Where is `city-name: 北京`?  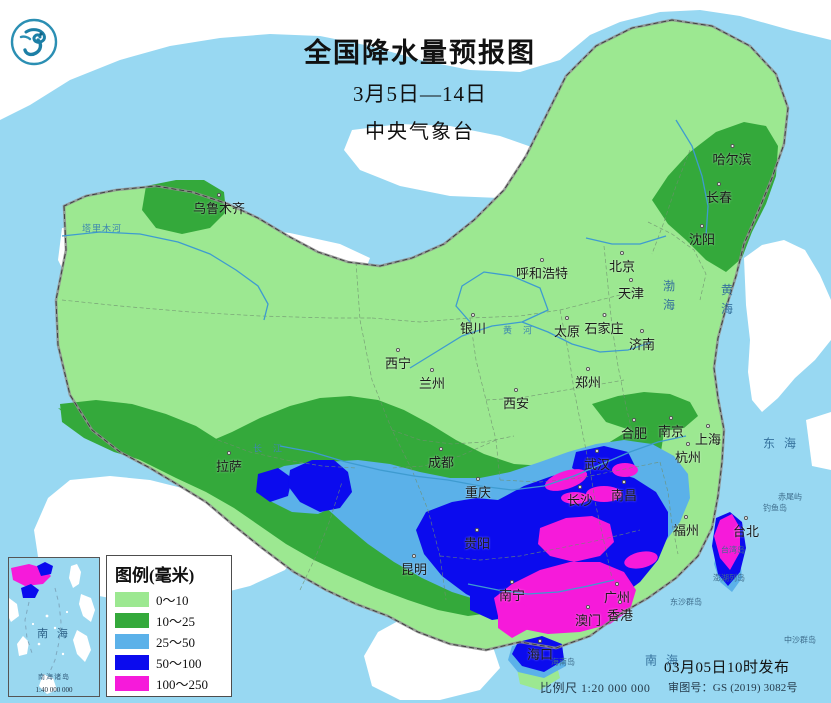
city-name: 北京 is located at coordinates (622, 266).